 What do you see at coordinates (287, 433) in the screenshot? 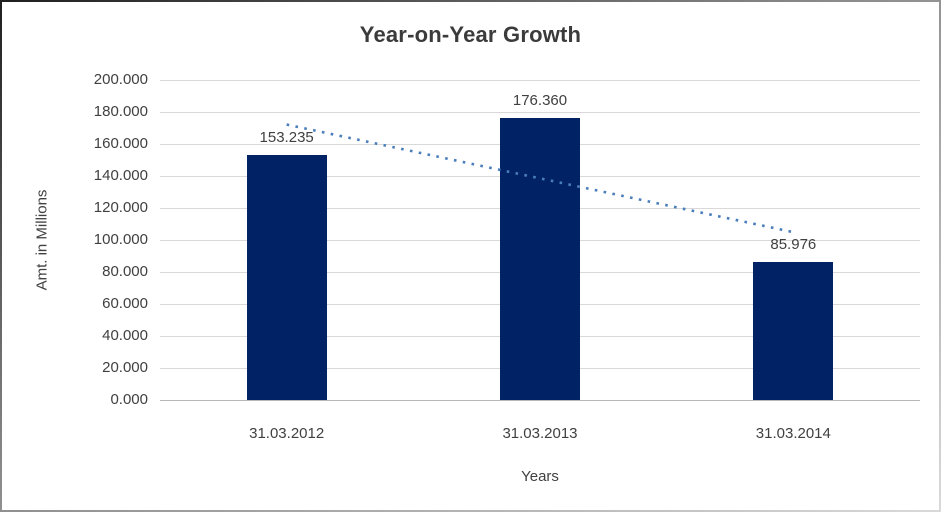
I see `x-tick-label: 31.03.2012` at bounding box center [287, 433].